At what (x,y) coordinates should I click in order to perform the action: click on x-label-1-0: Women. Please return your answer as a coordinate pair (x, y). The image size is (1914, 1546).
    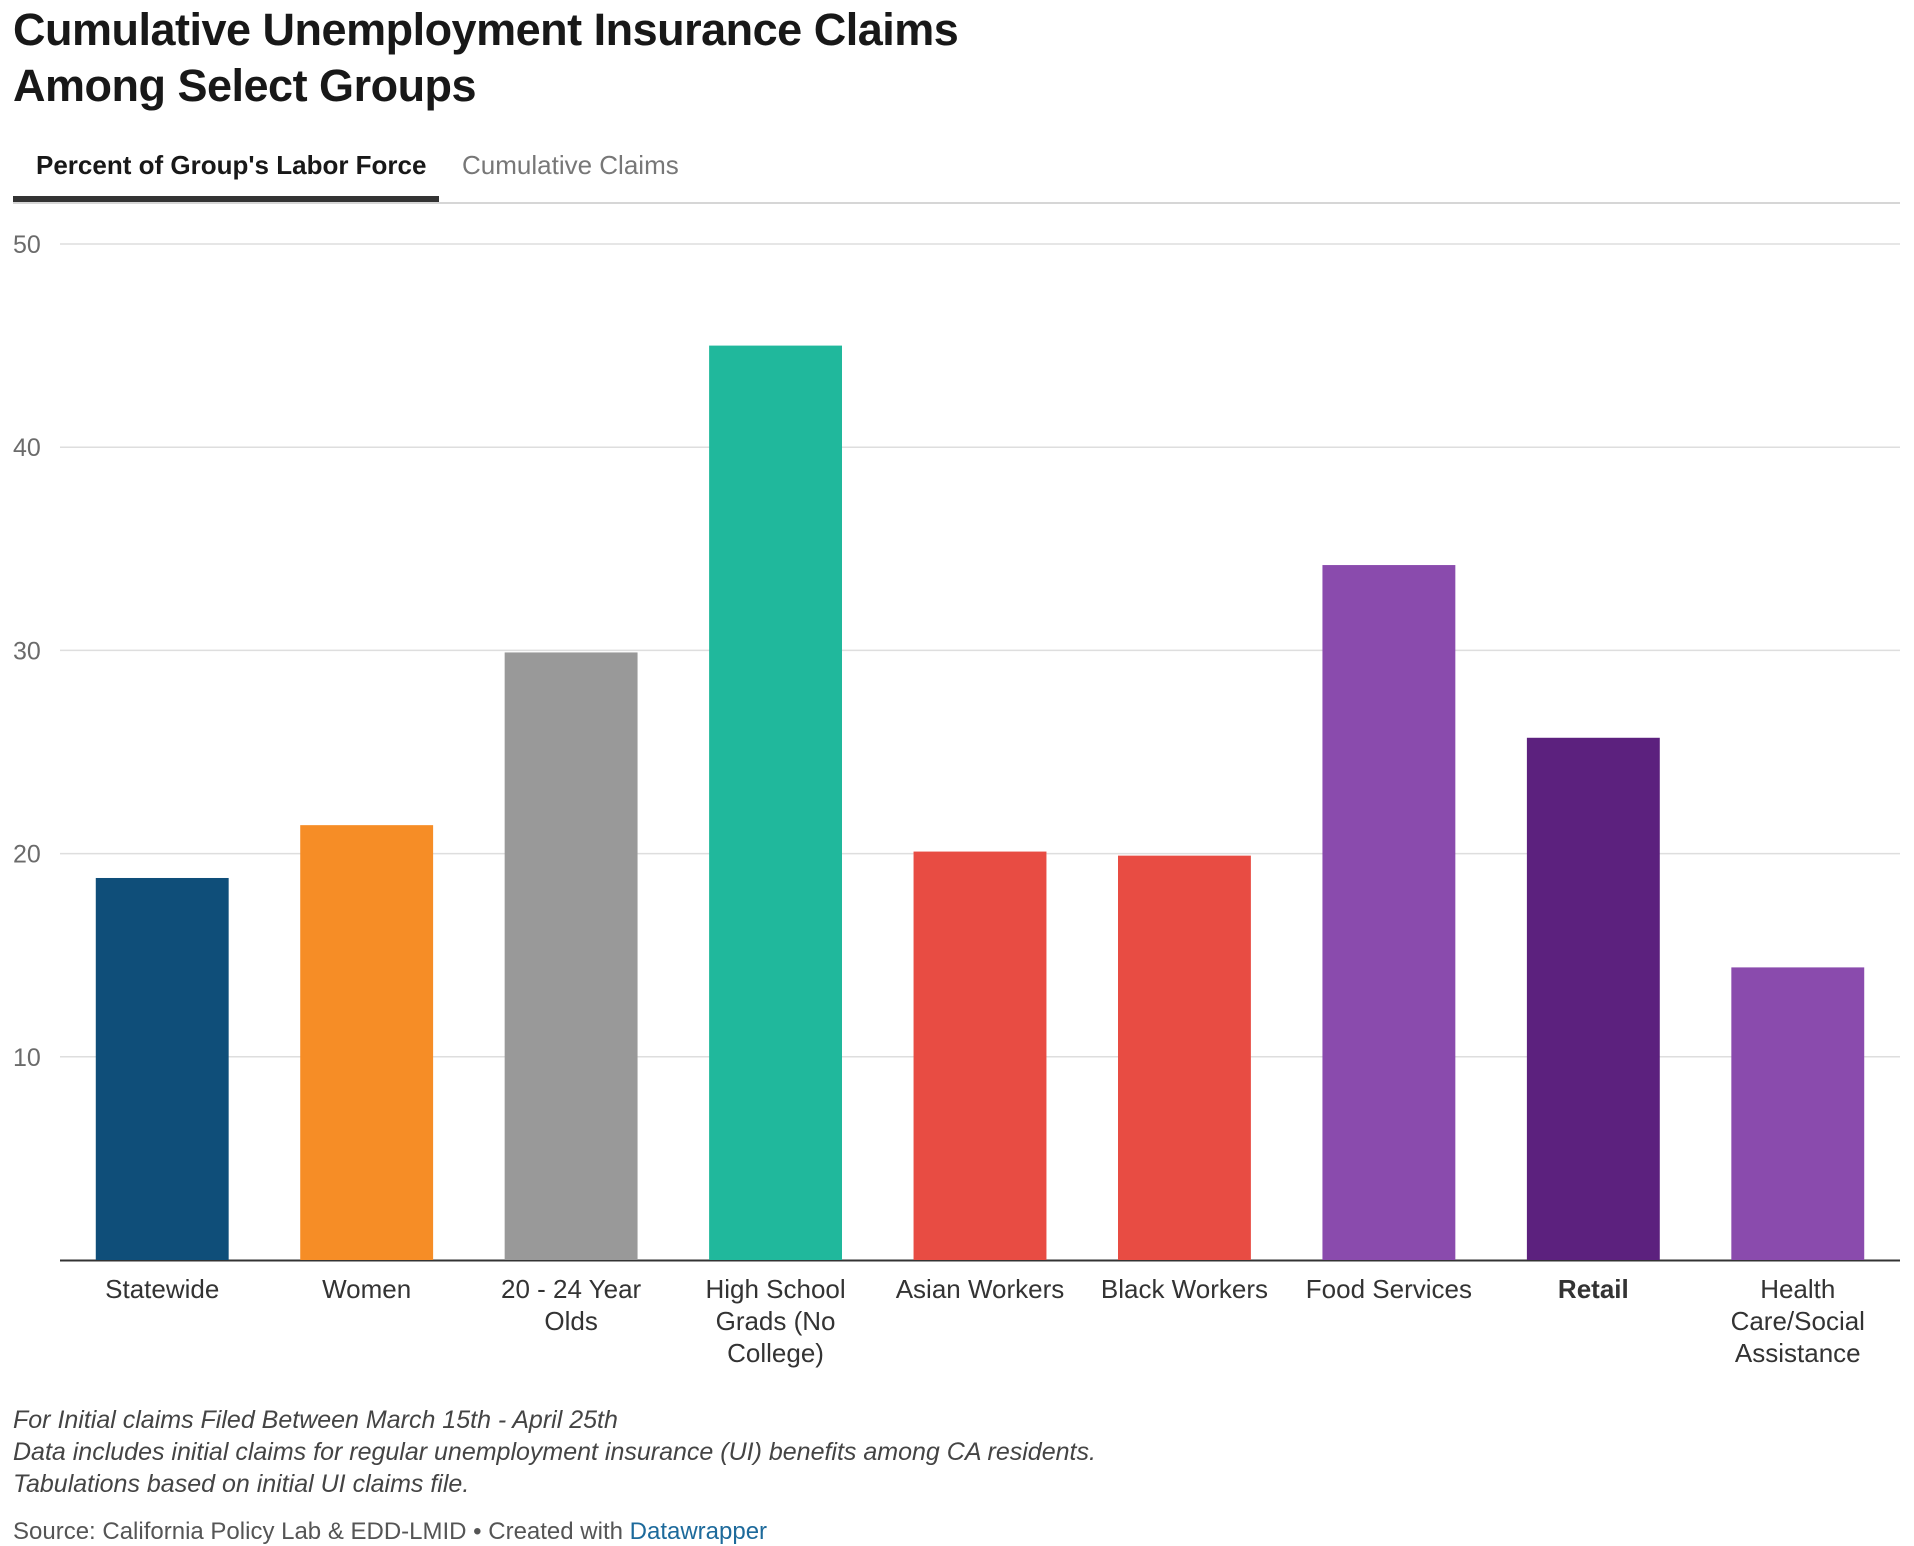
    Looking at the image, I should click on (366, 1289).